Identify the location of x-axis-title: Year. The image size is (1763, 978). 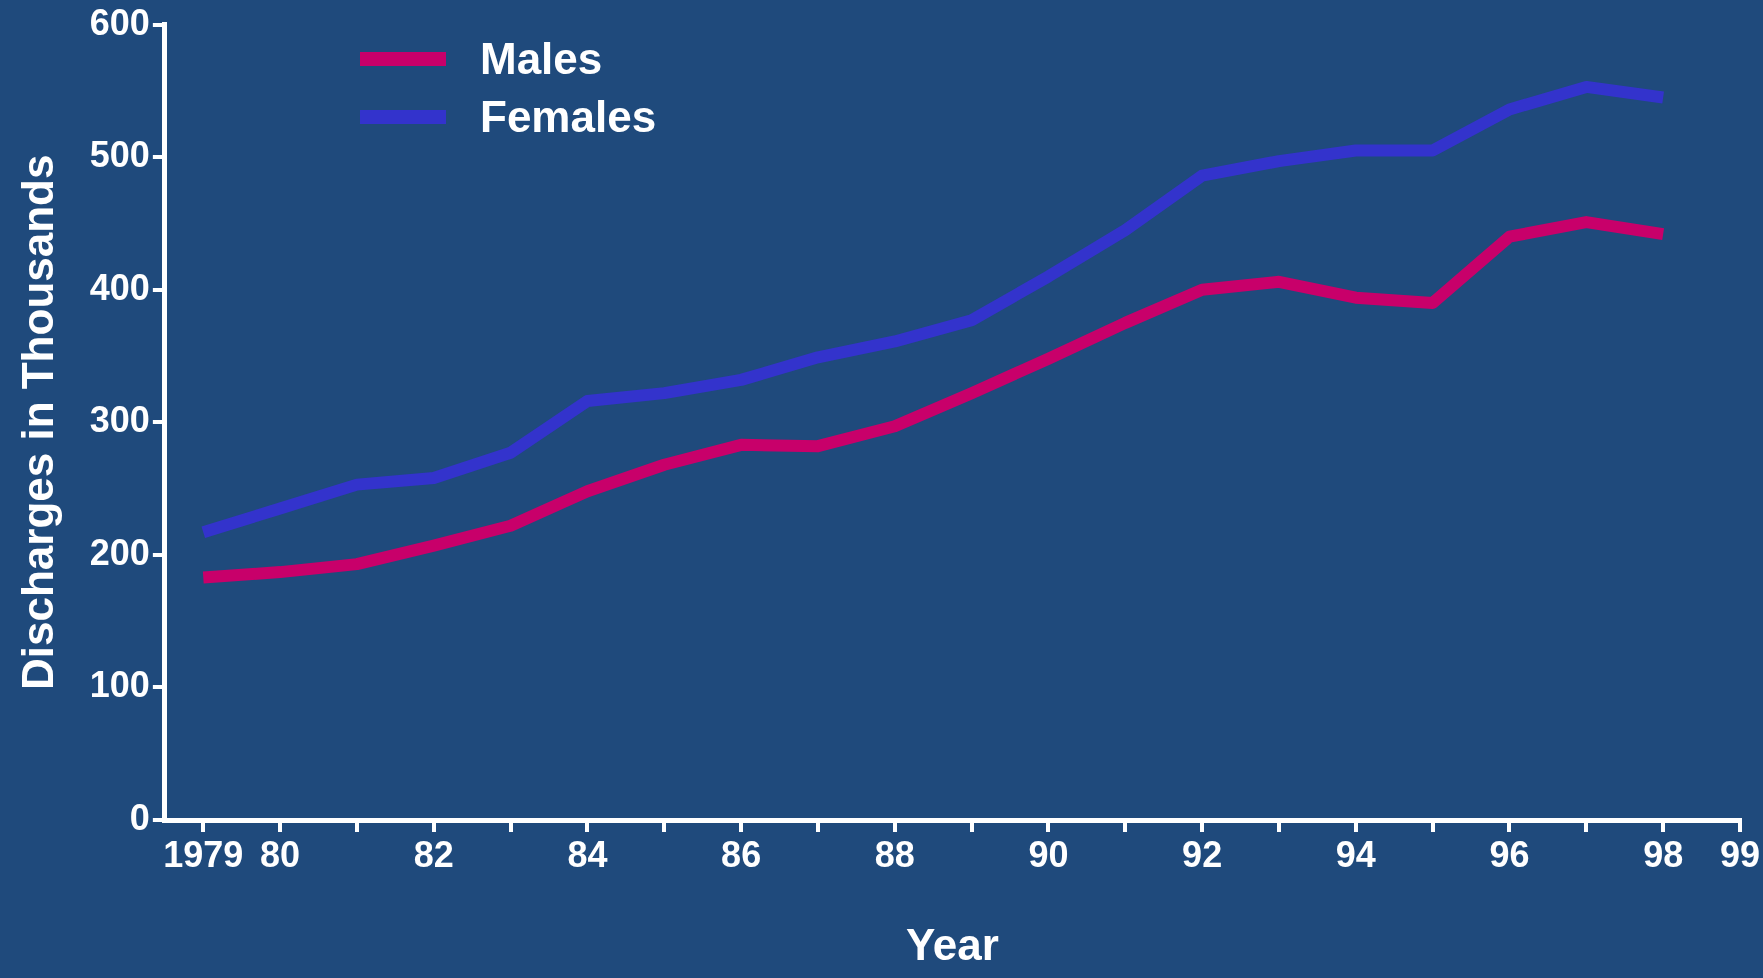
(952, 944).